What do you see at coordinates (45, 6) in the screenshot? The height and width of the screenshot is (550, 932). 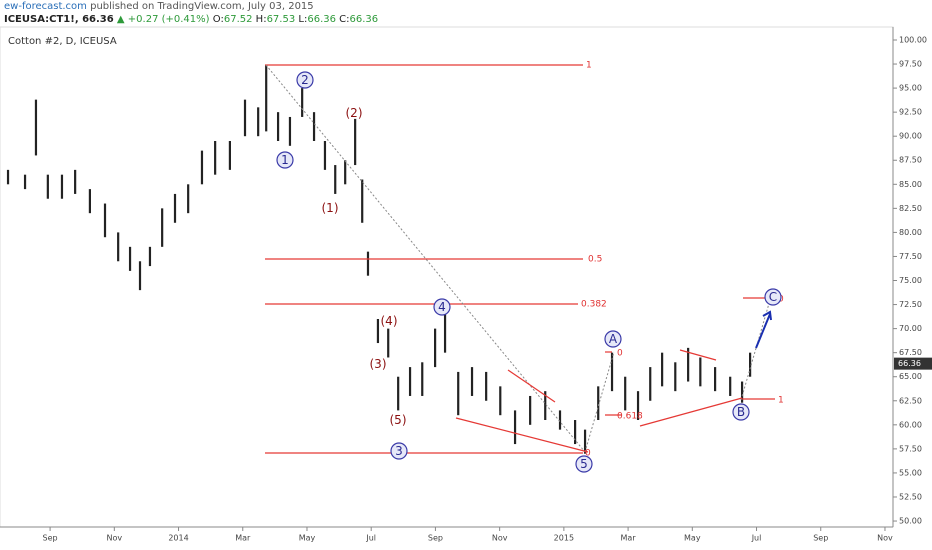 I see `site-link: ew-forecast.com` at bounding box center [45, 6].